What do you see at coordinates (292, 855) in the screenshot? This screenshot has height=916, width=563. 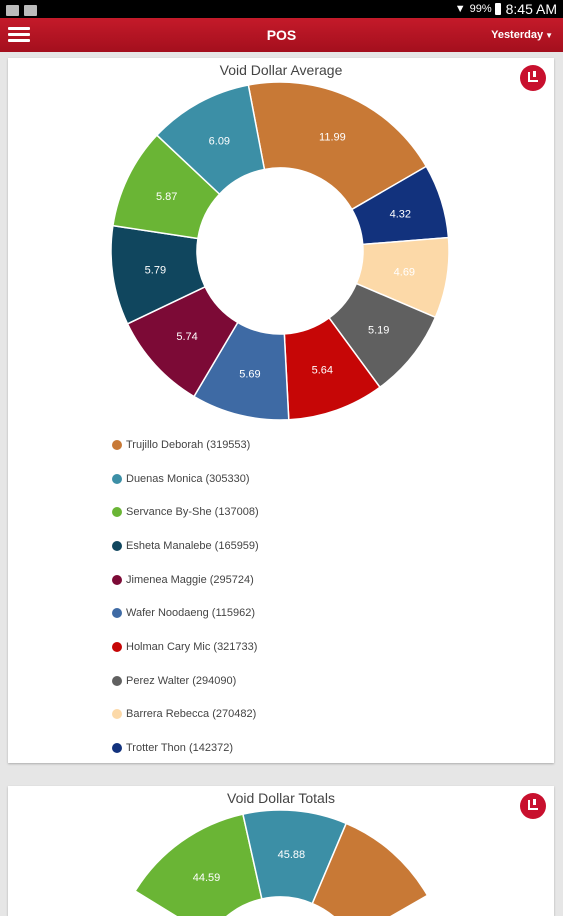 I see `slice-value-label: 45.88` at bounding box center [292, 855].